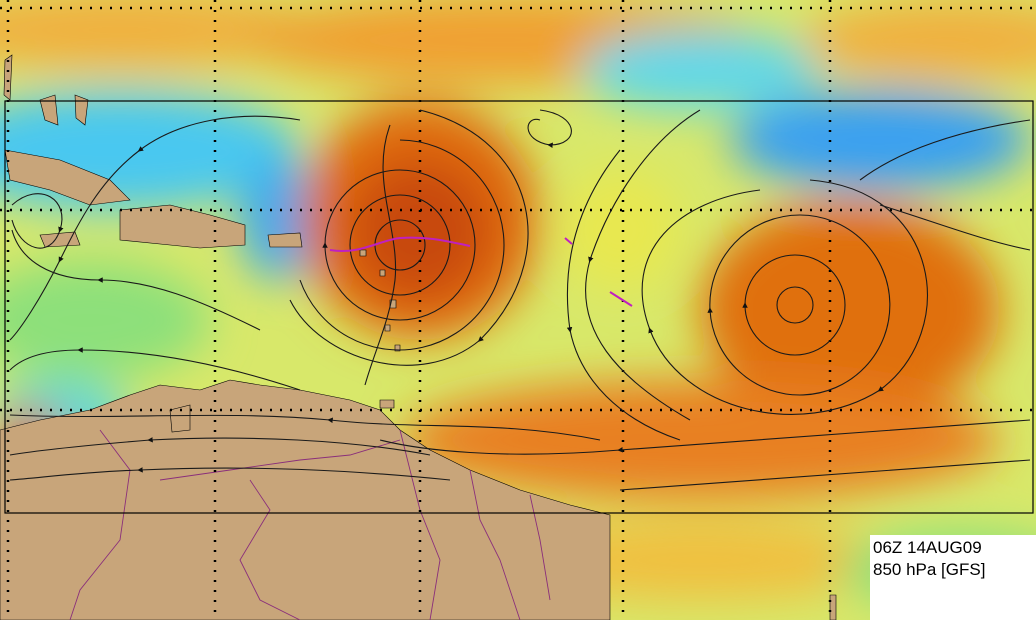 The height and width of the screenshot is (620, 1036). Describe the element at coordinates (60, 239) in the screenshot. I see `jamaica` at that location.